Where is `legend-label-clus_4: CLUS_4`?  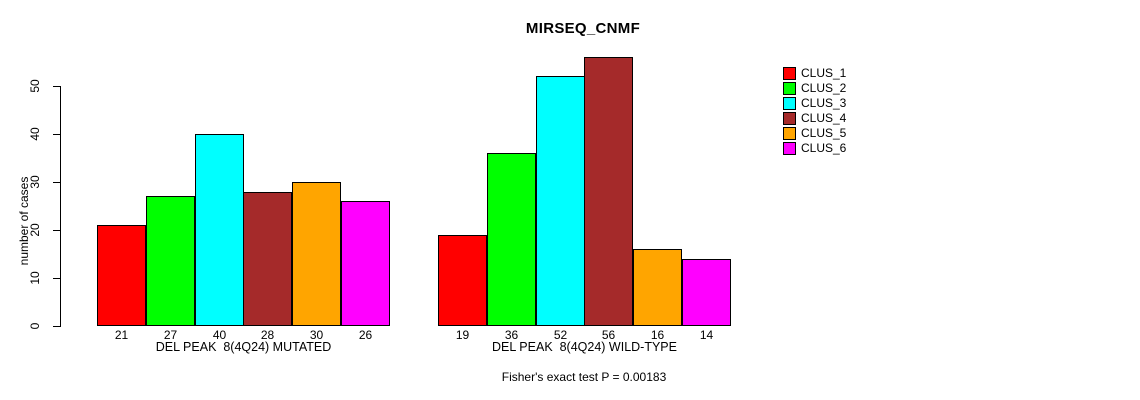 legend-label-clus_4: CLUS_4 is located at coordinates (824, 118).